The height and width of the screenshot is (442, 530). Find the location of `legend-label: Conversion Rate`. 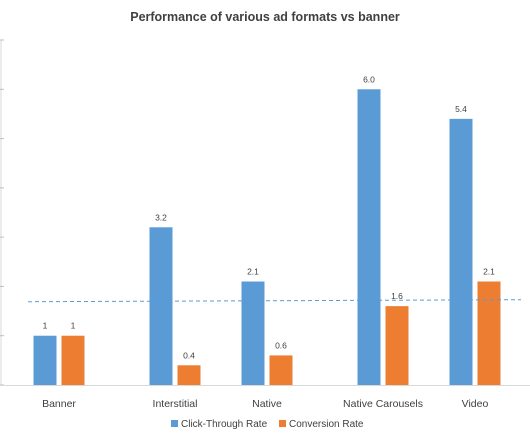

legend-label: Conversion Rate is located at coordinates (326, 424).